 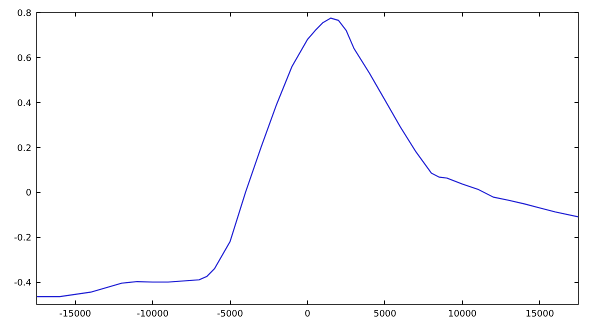 I want to click on y-tick-label: 0.4, so click(x=24, y=103).